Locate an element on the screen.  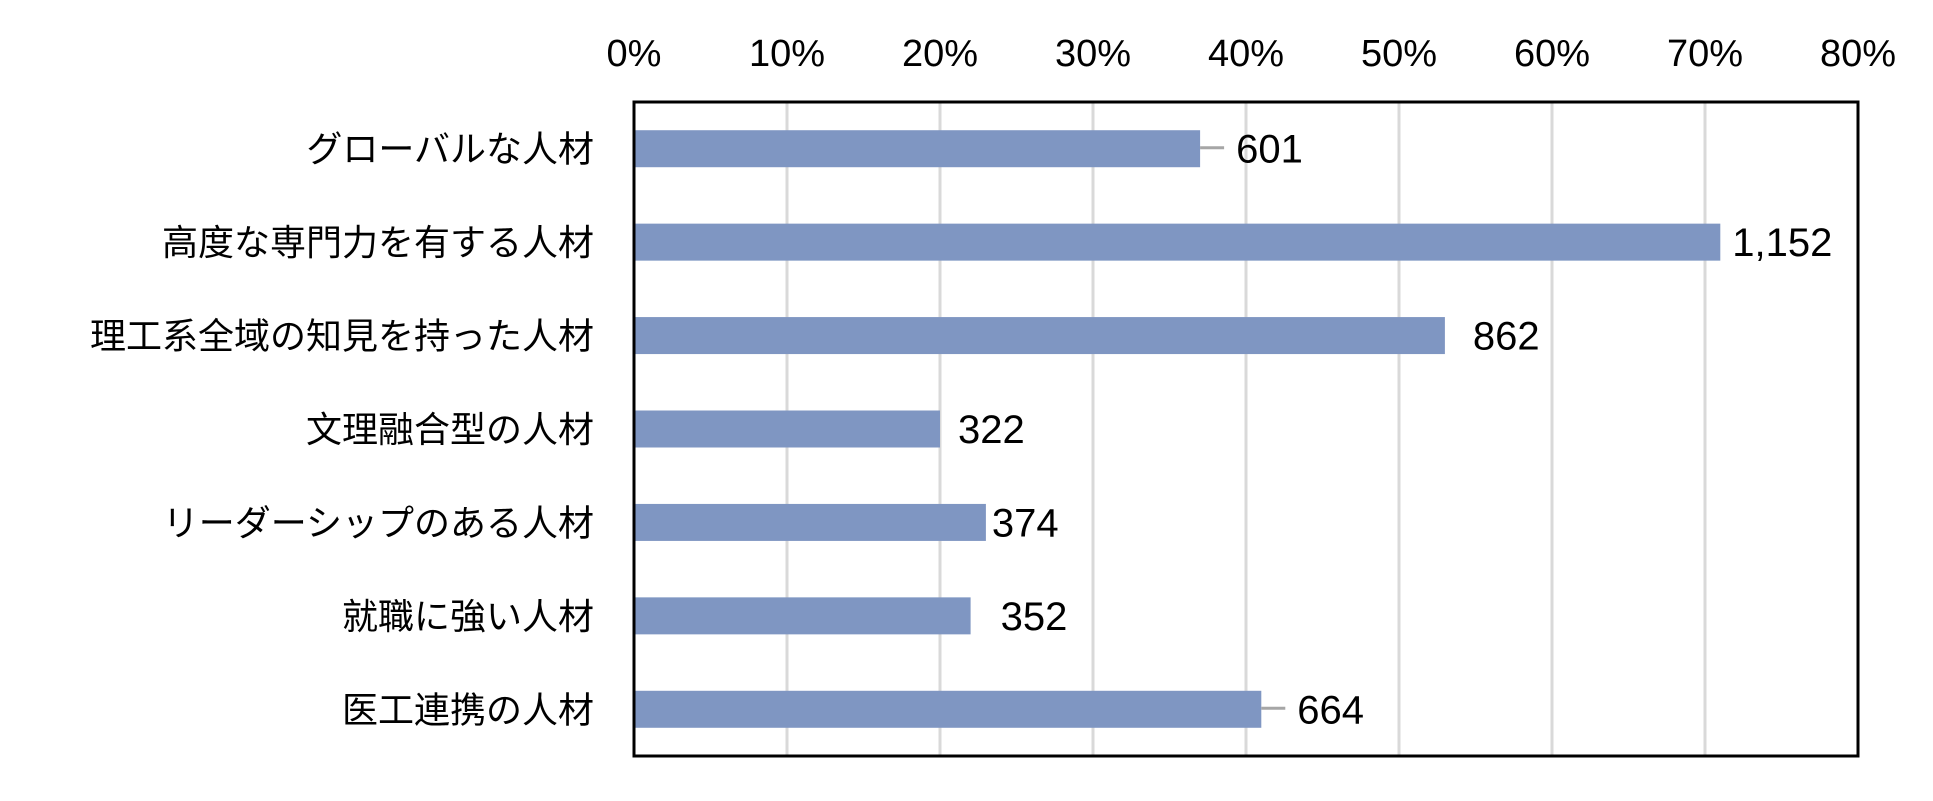
x-axis-tick-labels: 0% 10% 20% 30% 40% 50% 60% 70% 80% is located at coordinates (1251, 54).